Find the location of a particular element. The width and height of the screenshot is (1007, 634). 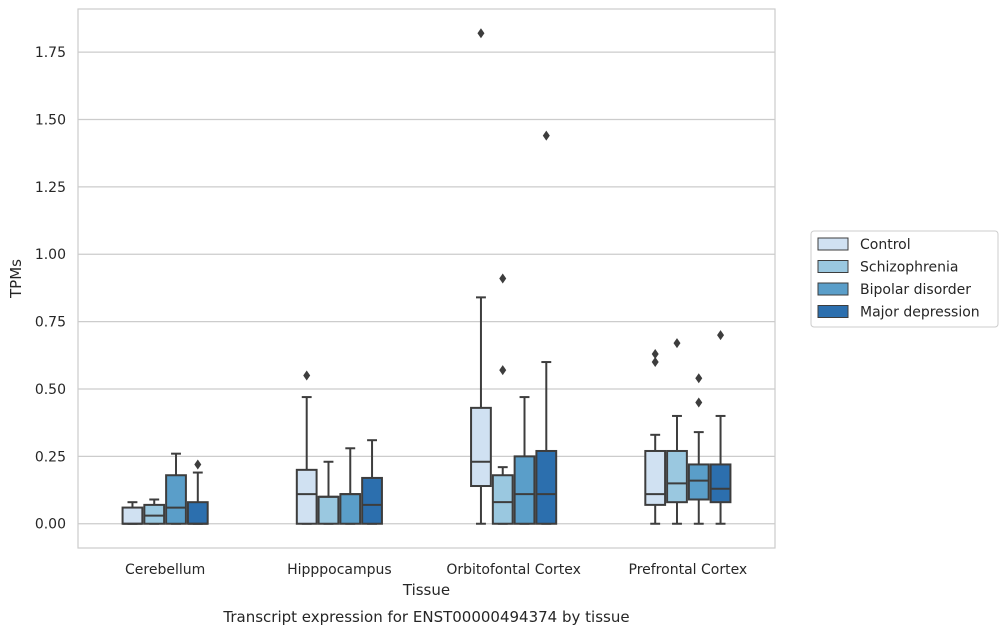

y-tick-labels: 0.00 0.25 0.50 0.75 1.00 1.25 1.50 1.75 is located at coordinates (50, 289).